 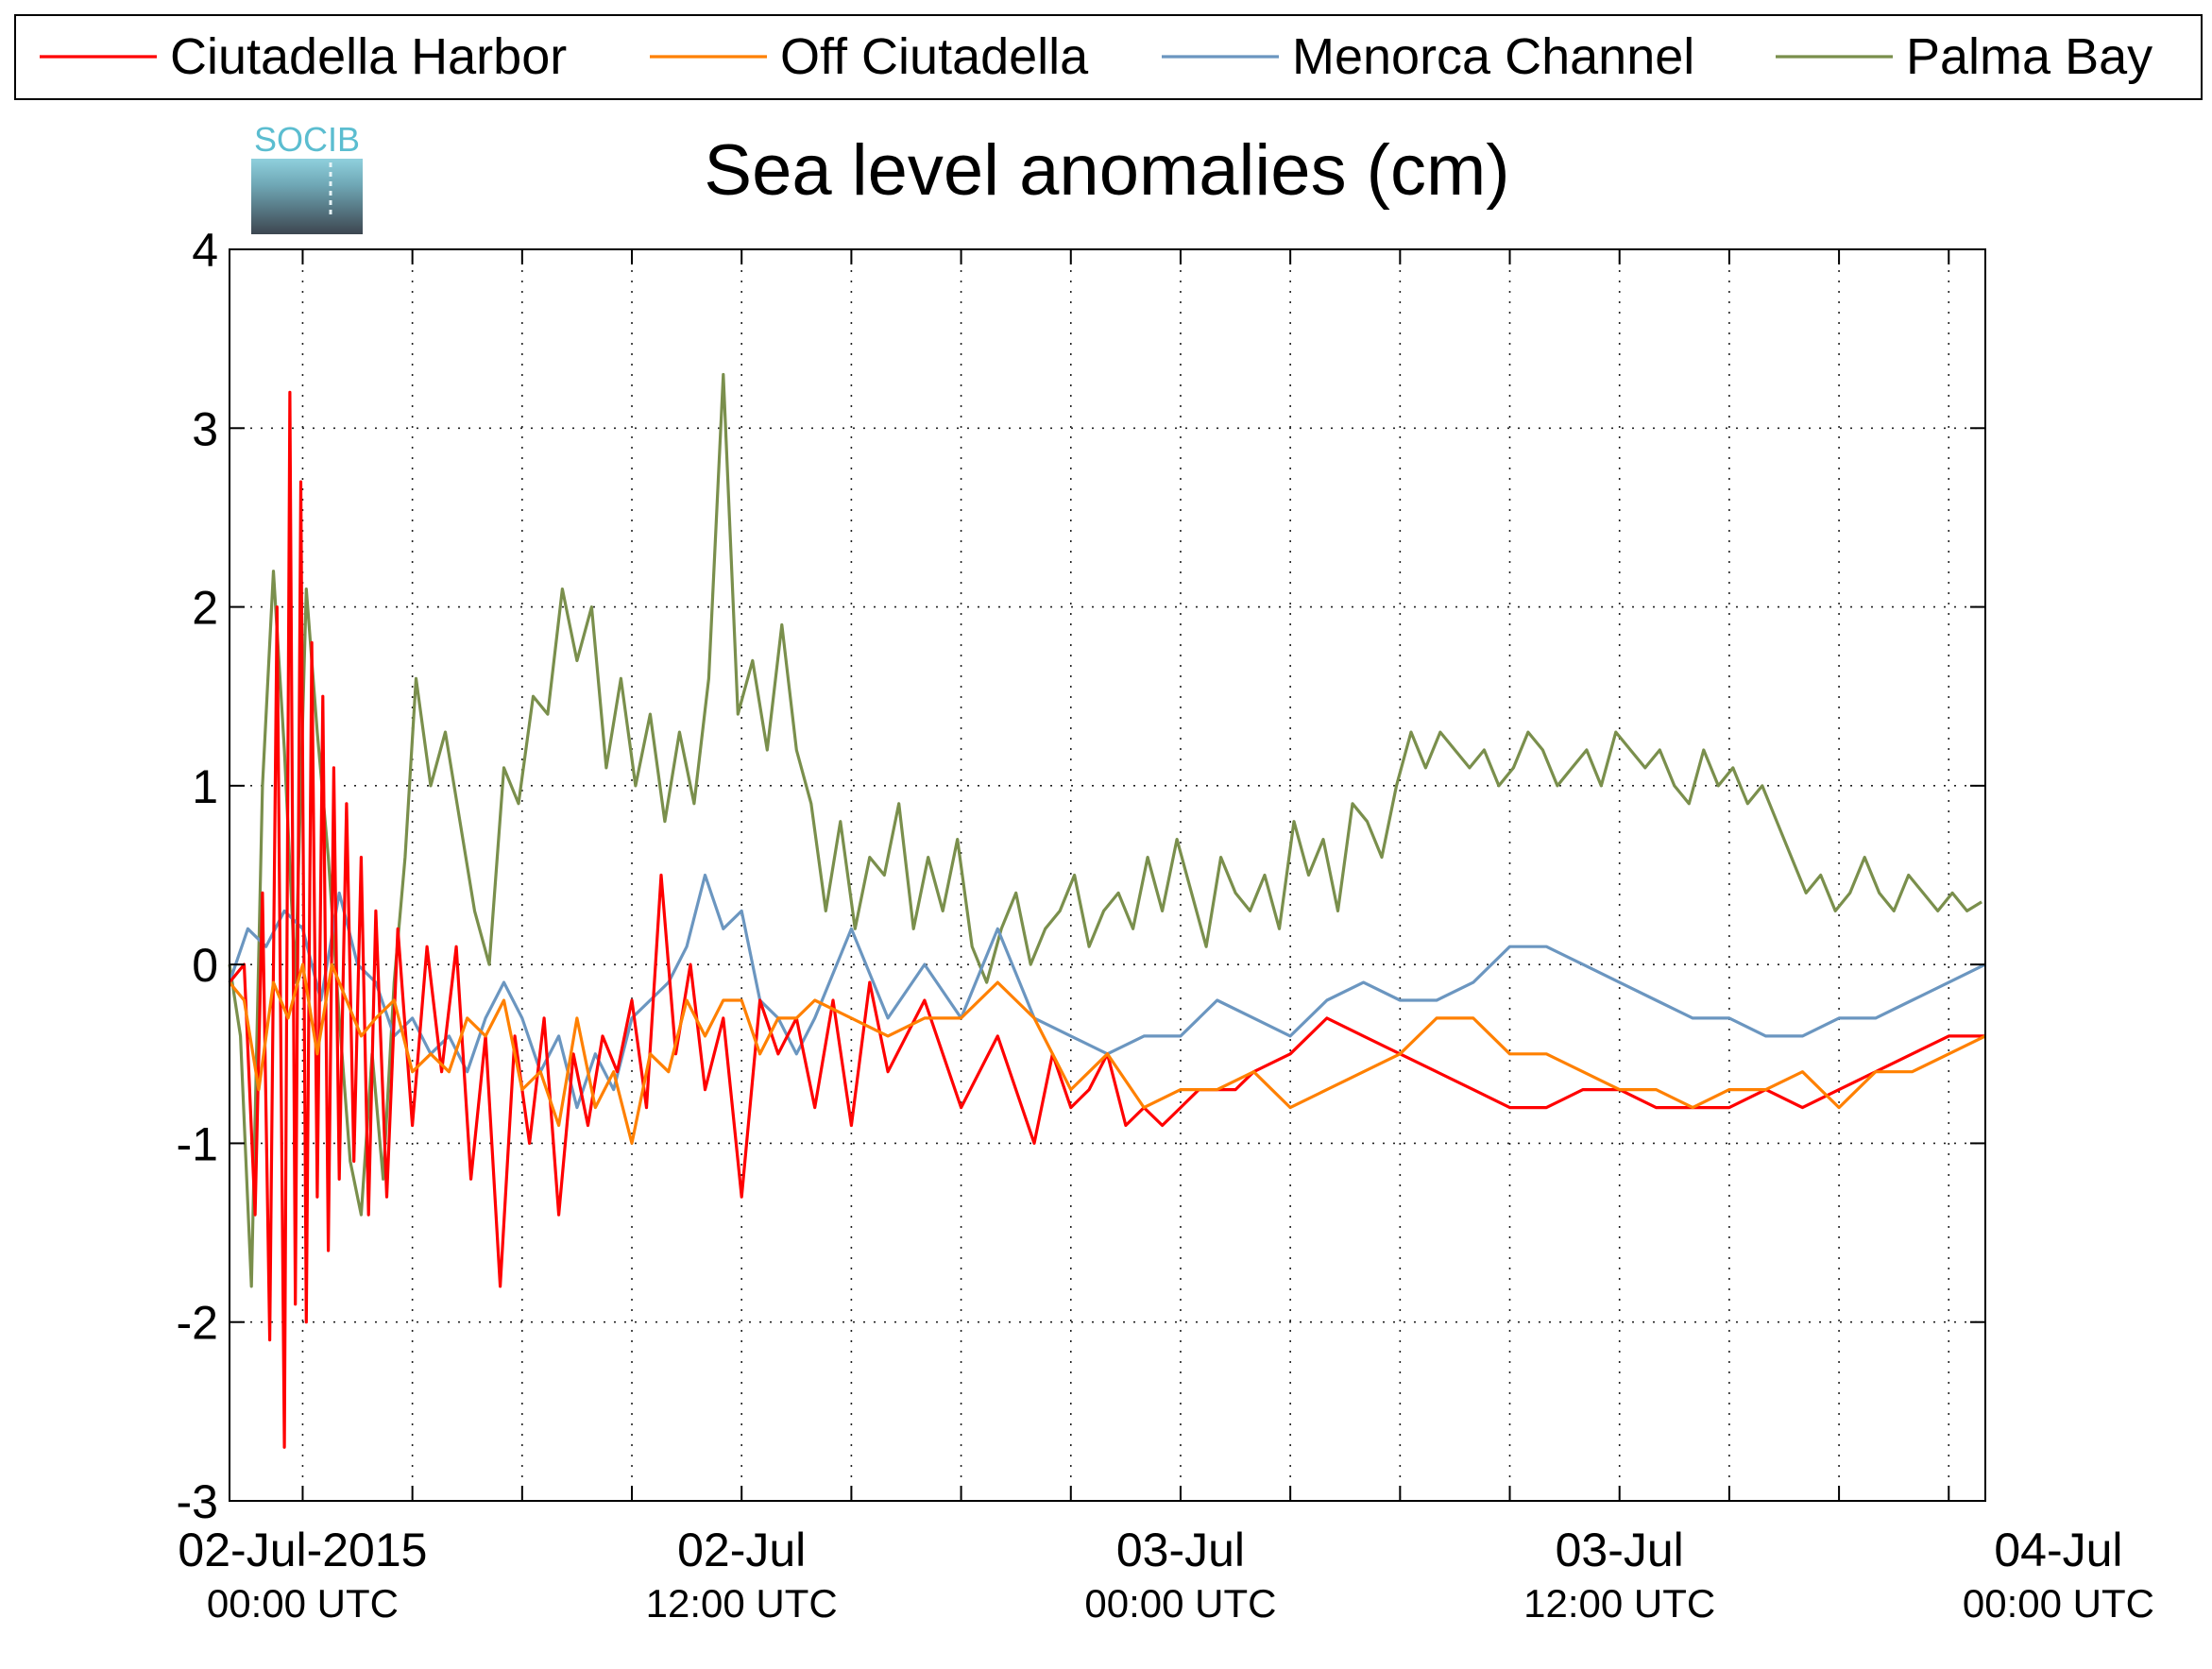 What do you see at coordinates (2058, 1550) in the screenshot?
I see `x-tick-label-date: 04-Jul` at bounding box center [2058, 1550].